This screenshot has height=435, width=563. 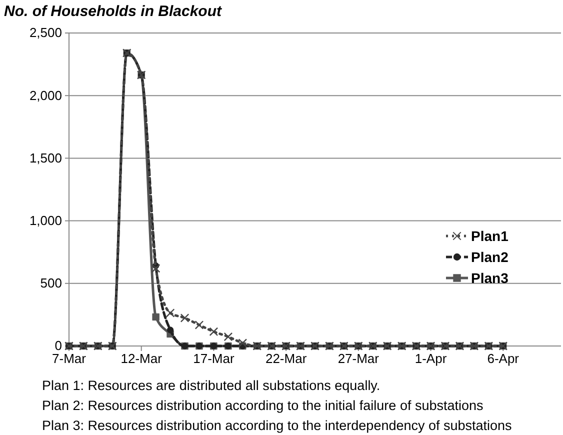 I want to click on y-tick-label: 2,500, so click(x=45, y=32).